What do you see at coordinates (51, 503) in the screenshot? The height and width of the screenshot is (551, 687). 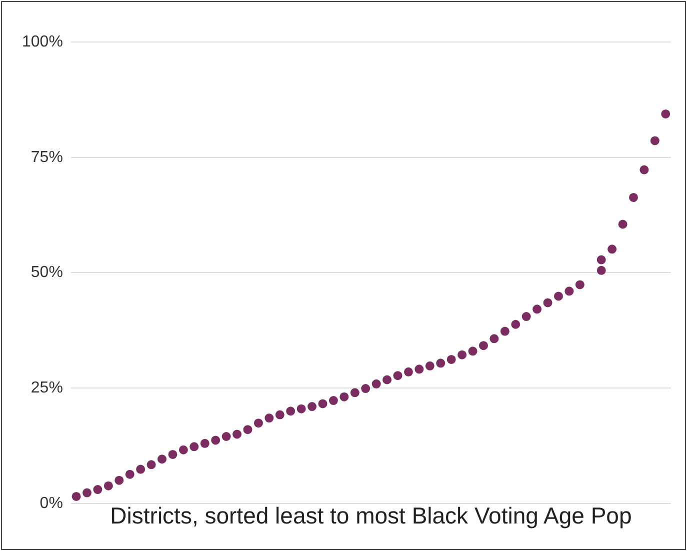 I see `y-tick-label: 0%` at bounding box center [51, 503].